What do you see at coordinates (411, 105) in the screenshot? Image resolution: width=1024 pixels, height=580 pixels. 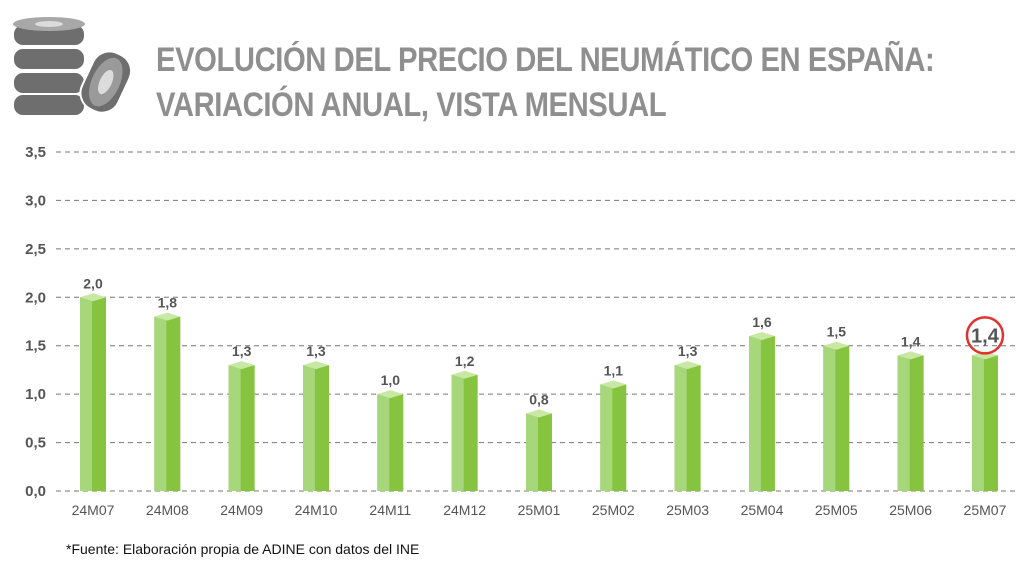 I see `chart-title-line2: VARIACIÓN ANUAL, VISTA MENSUAL` at bounding box center [411, 105].